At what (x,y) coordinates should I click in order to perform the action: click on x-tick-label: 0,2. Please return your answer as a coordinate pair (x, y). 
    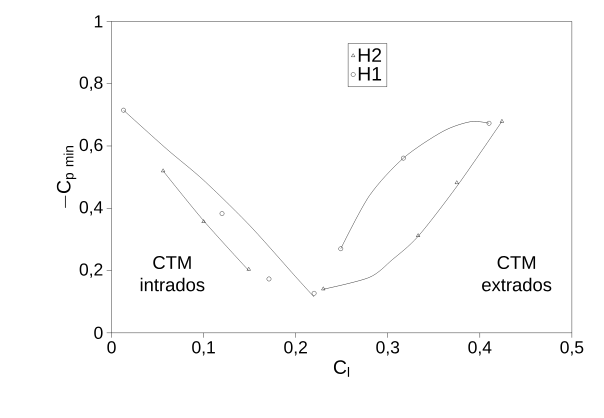
    Looking at the image, I should click on (295, 348).